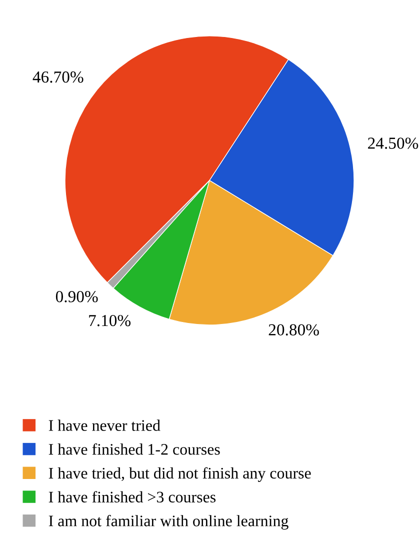 This screenshot has height=544, width=419. I want to click on legend-label: I have never tried, so click(104, 425).